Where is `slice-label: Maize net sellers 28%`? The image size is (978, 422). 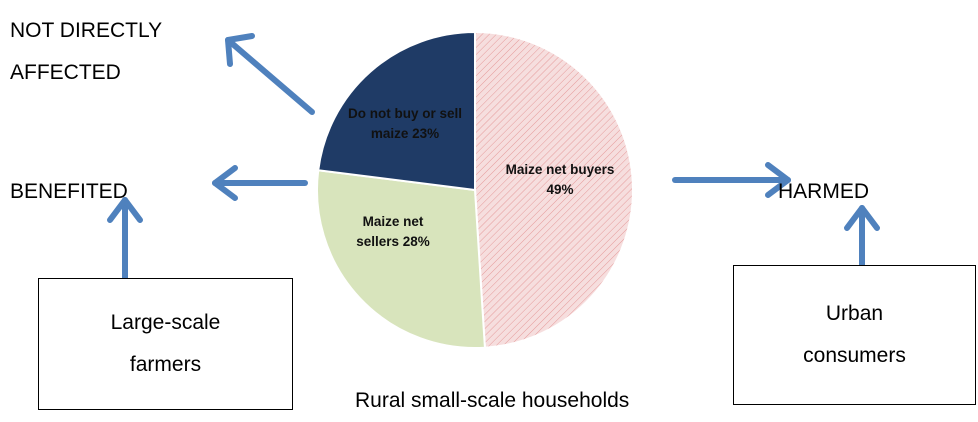 slice-label: Maize net sellers 28% is located at coordinates (393, 231).